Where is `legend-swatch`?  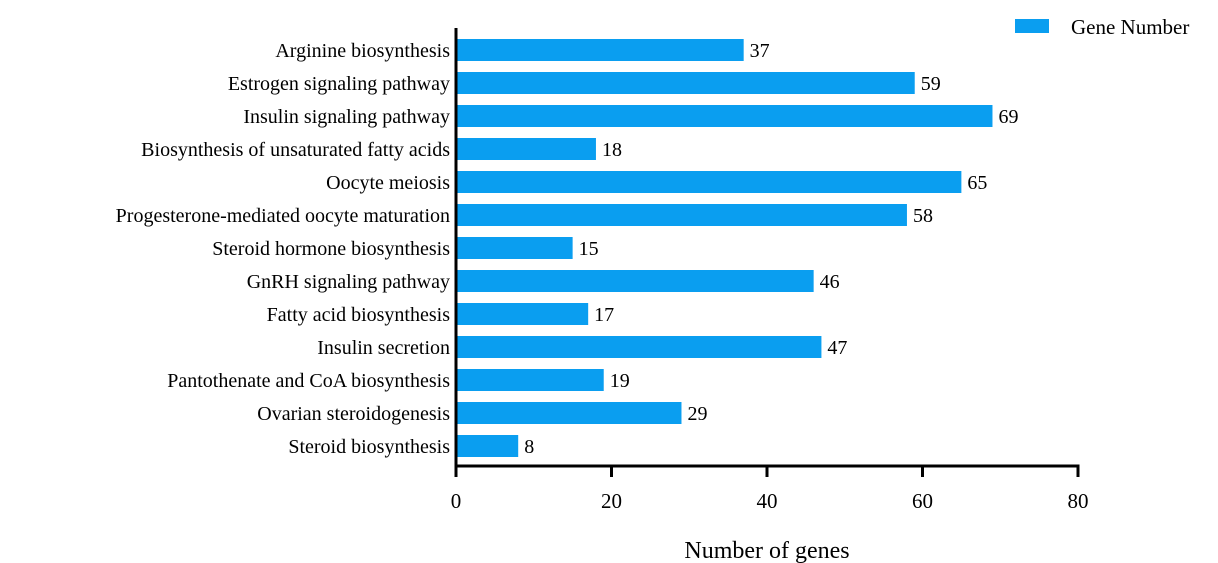 legend-swatch is located at coordinates (1032, 26).